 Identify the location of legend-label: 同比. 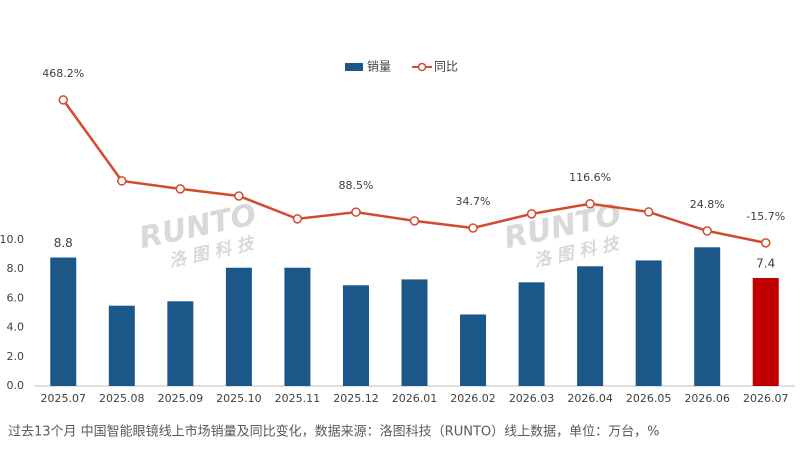
(446, 67).